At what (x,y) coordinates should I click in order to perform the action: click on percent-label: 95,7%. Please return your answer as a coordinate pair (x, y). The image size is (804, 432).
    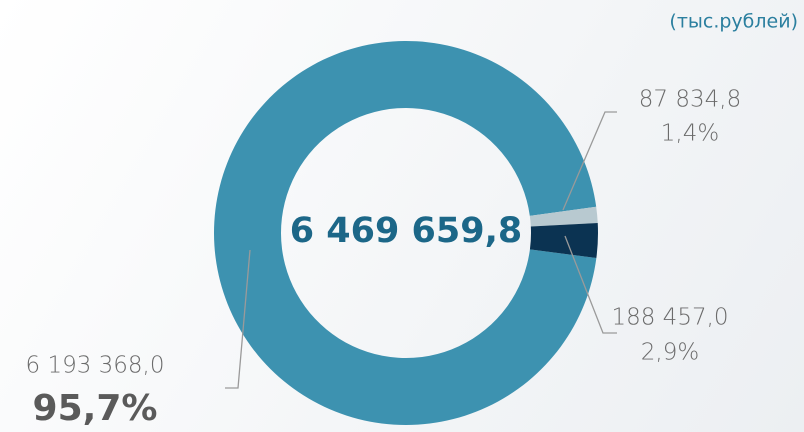
    Looking at the image, I should click on (95, 408).